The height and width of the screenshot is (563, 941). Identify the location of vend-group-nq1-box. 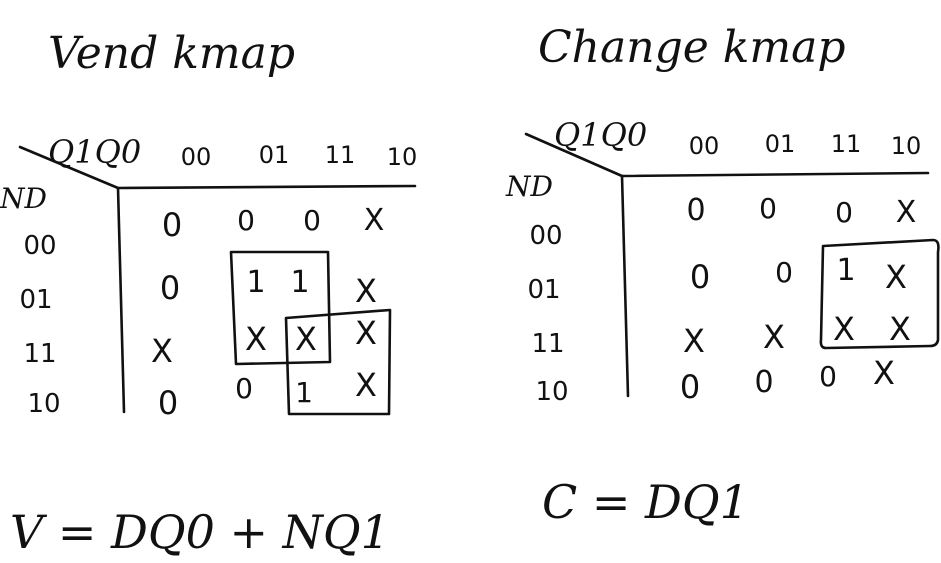
(338, 362).